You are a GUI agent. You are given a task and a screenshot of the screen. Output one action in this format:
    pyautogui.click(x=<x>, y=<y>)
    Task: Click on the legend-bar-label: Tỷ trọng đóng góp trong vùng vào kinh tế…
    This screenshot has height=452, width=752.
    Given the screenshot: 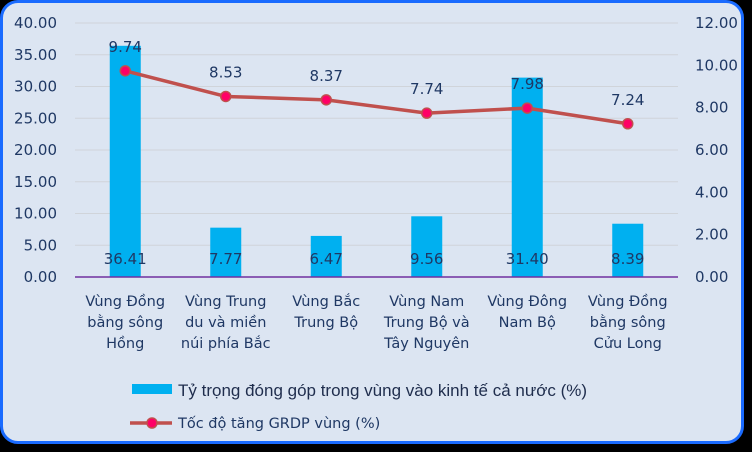 What is the action you would take?
    pyautogui.click(x=382, y=390)
    